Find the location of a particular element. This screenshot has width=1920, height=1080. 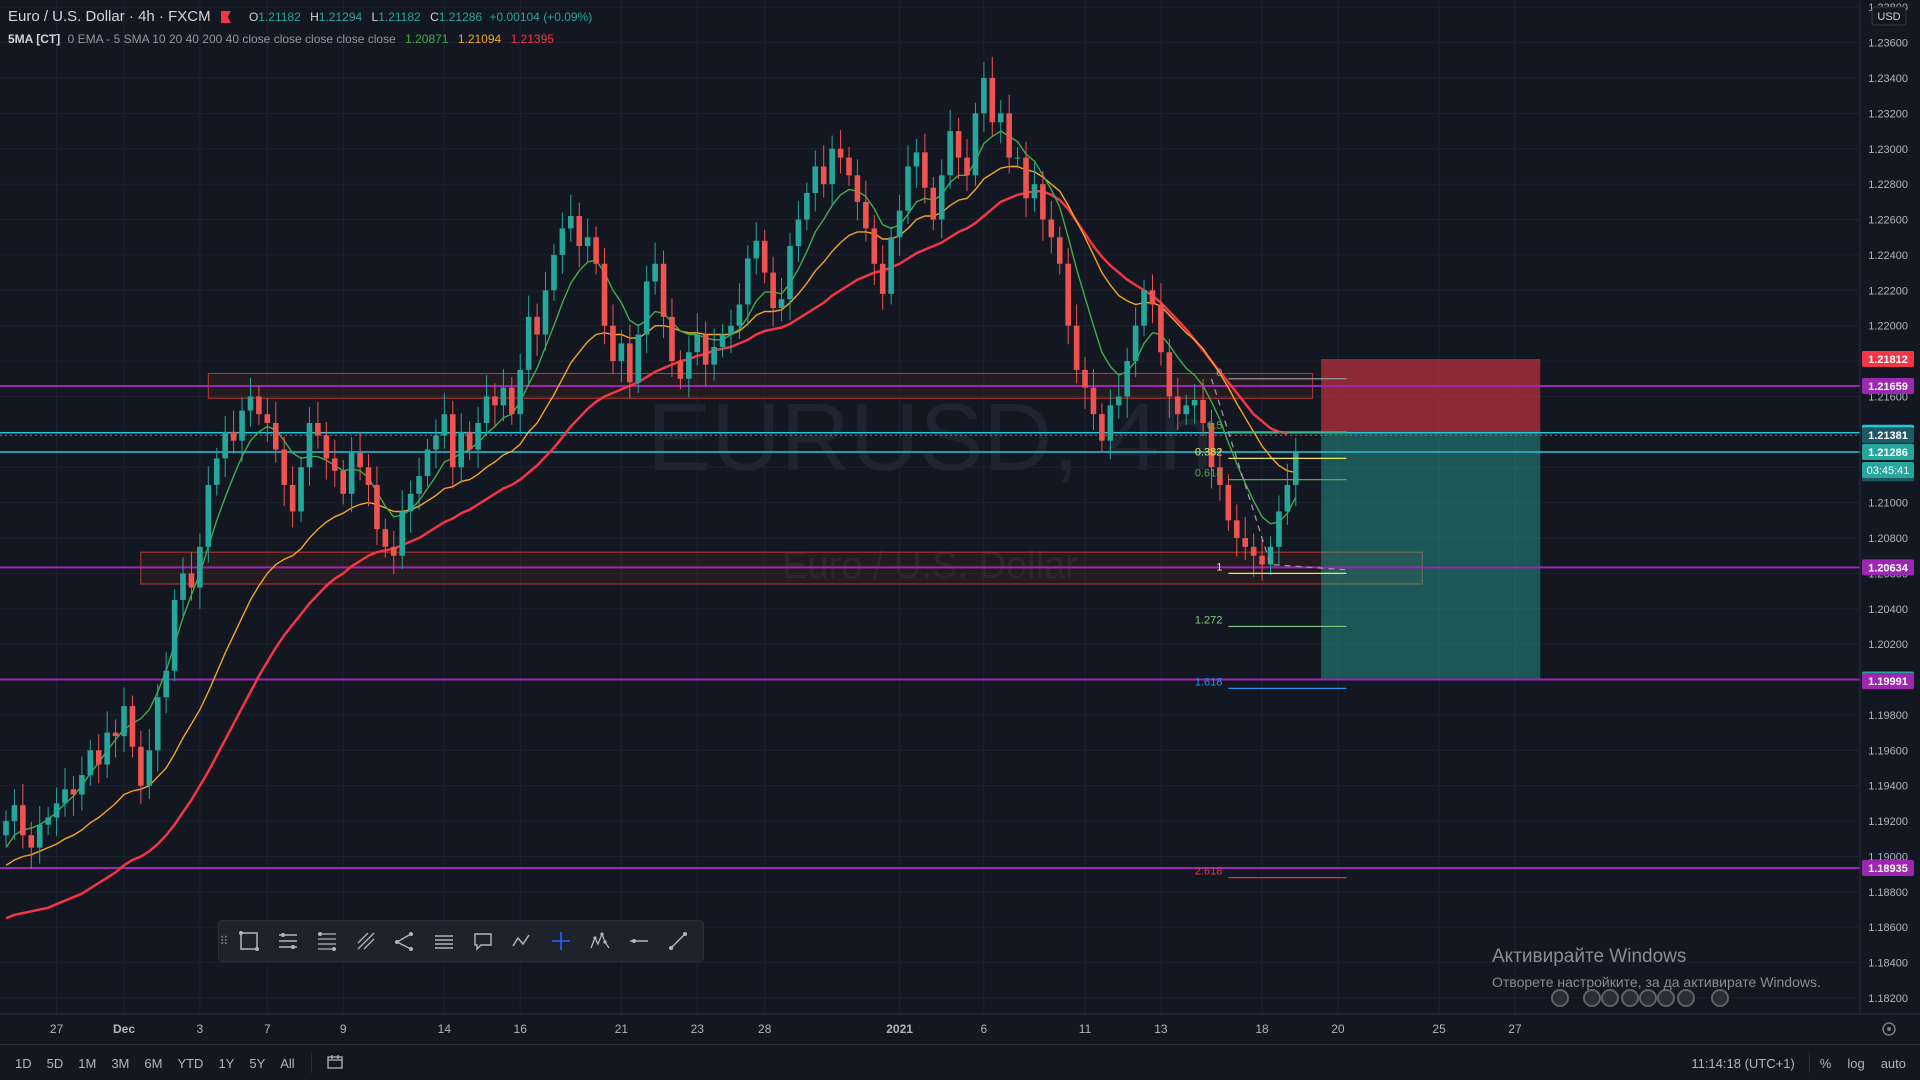

auto-toggle: auto is located at coordinates (1893, 1063).